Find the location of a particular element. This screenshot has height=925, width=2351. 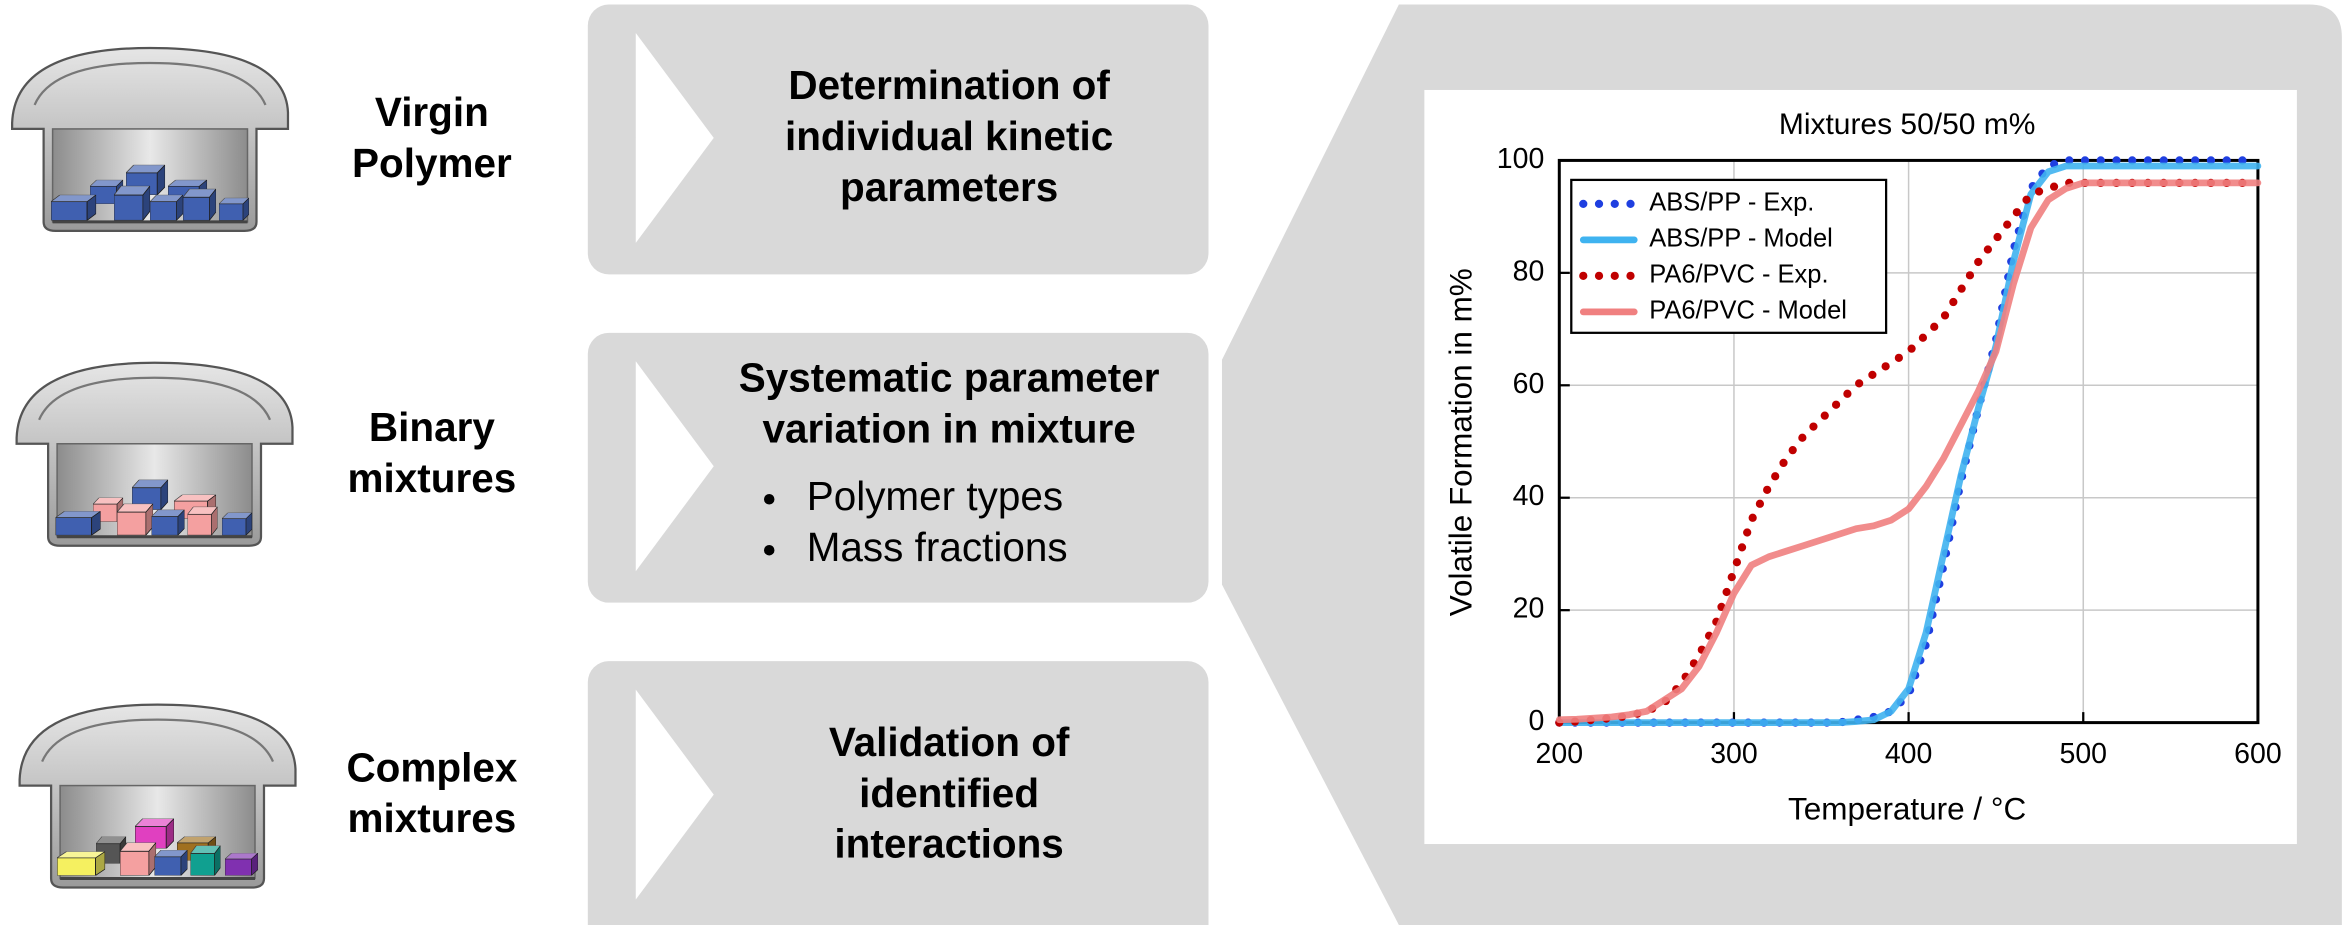

y-tick-label: 40 is located at coordinates (1529, 496).